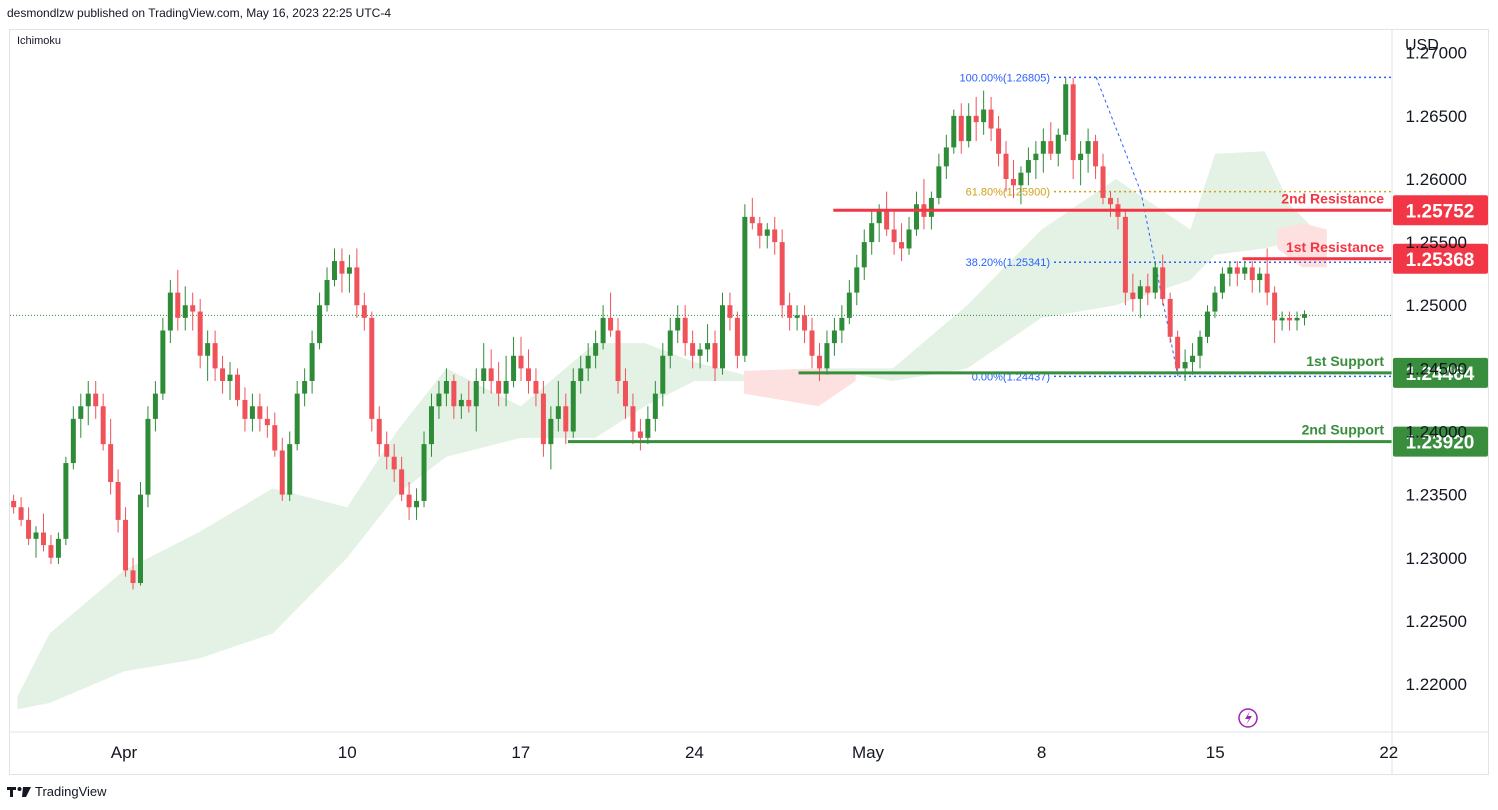  What do you see at coordinates (800, 387) in the screenshot?
I see `bearish-cloud-area` at bounding box center [800, 387].